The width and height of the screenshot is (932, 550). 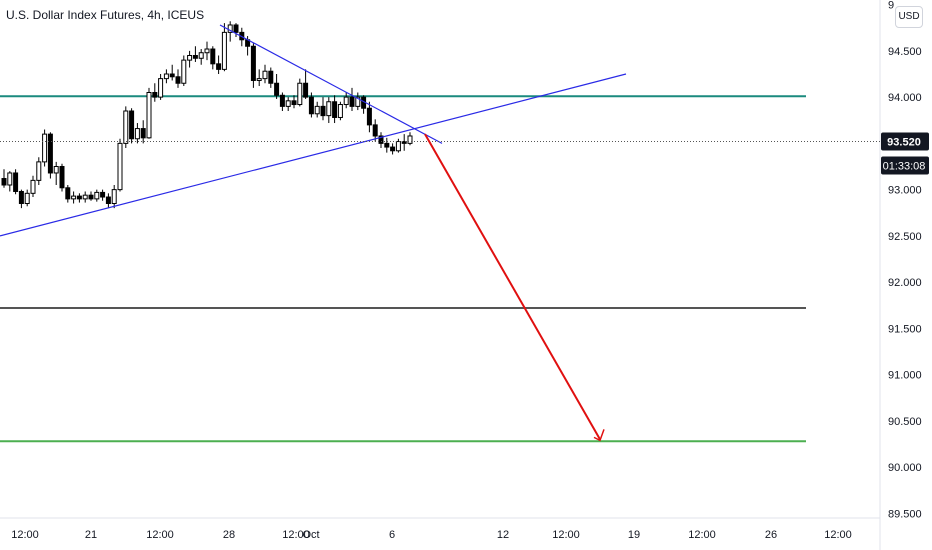 What do you see at coordinates (905, 52) in the screenshot?
I see `price-tick-label: 94.500` at bounding box center [905, 52].